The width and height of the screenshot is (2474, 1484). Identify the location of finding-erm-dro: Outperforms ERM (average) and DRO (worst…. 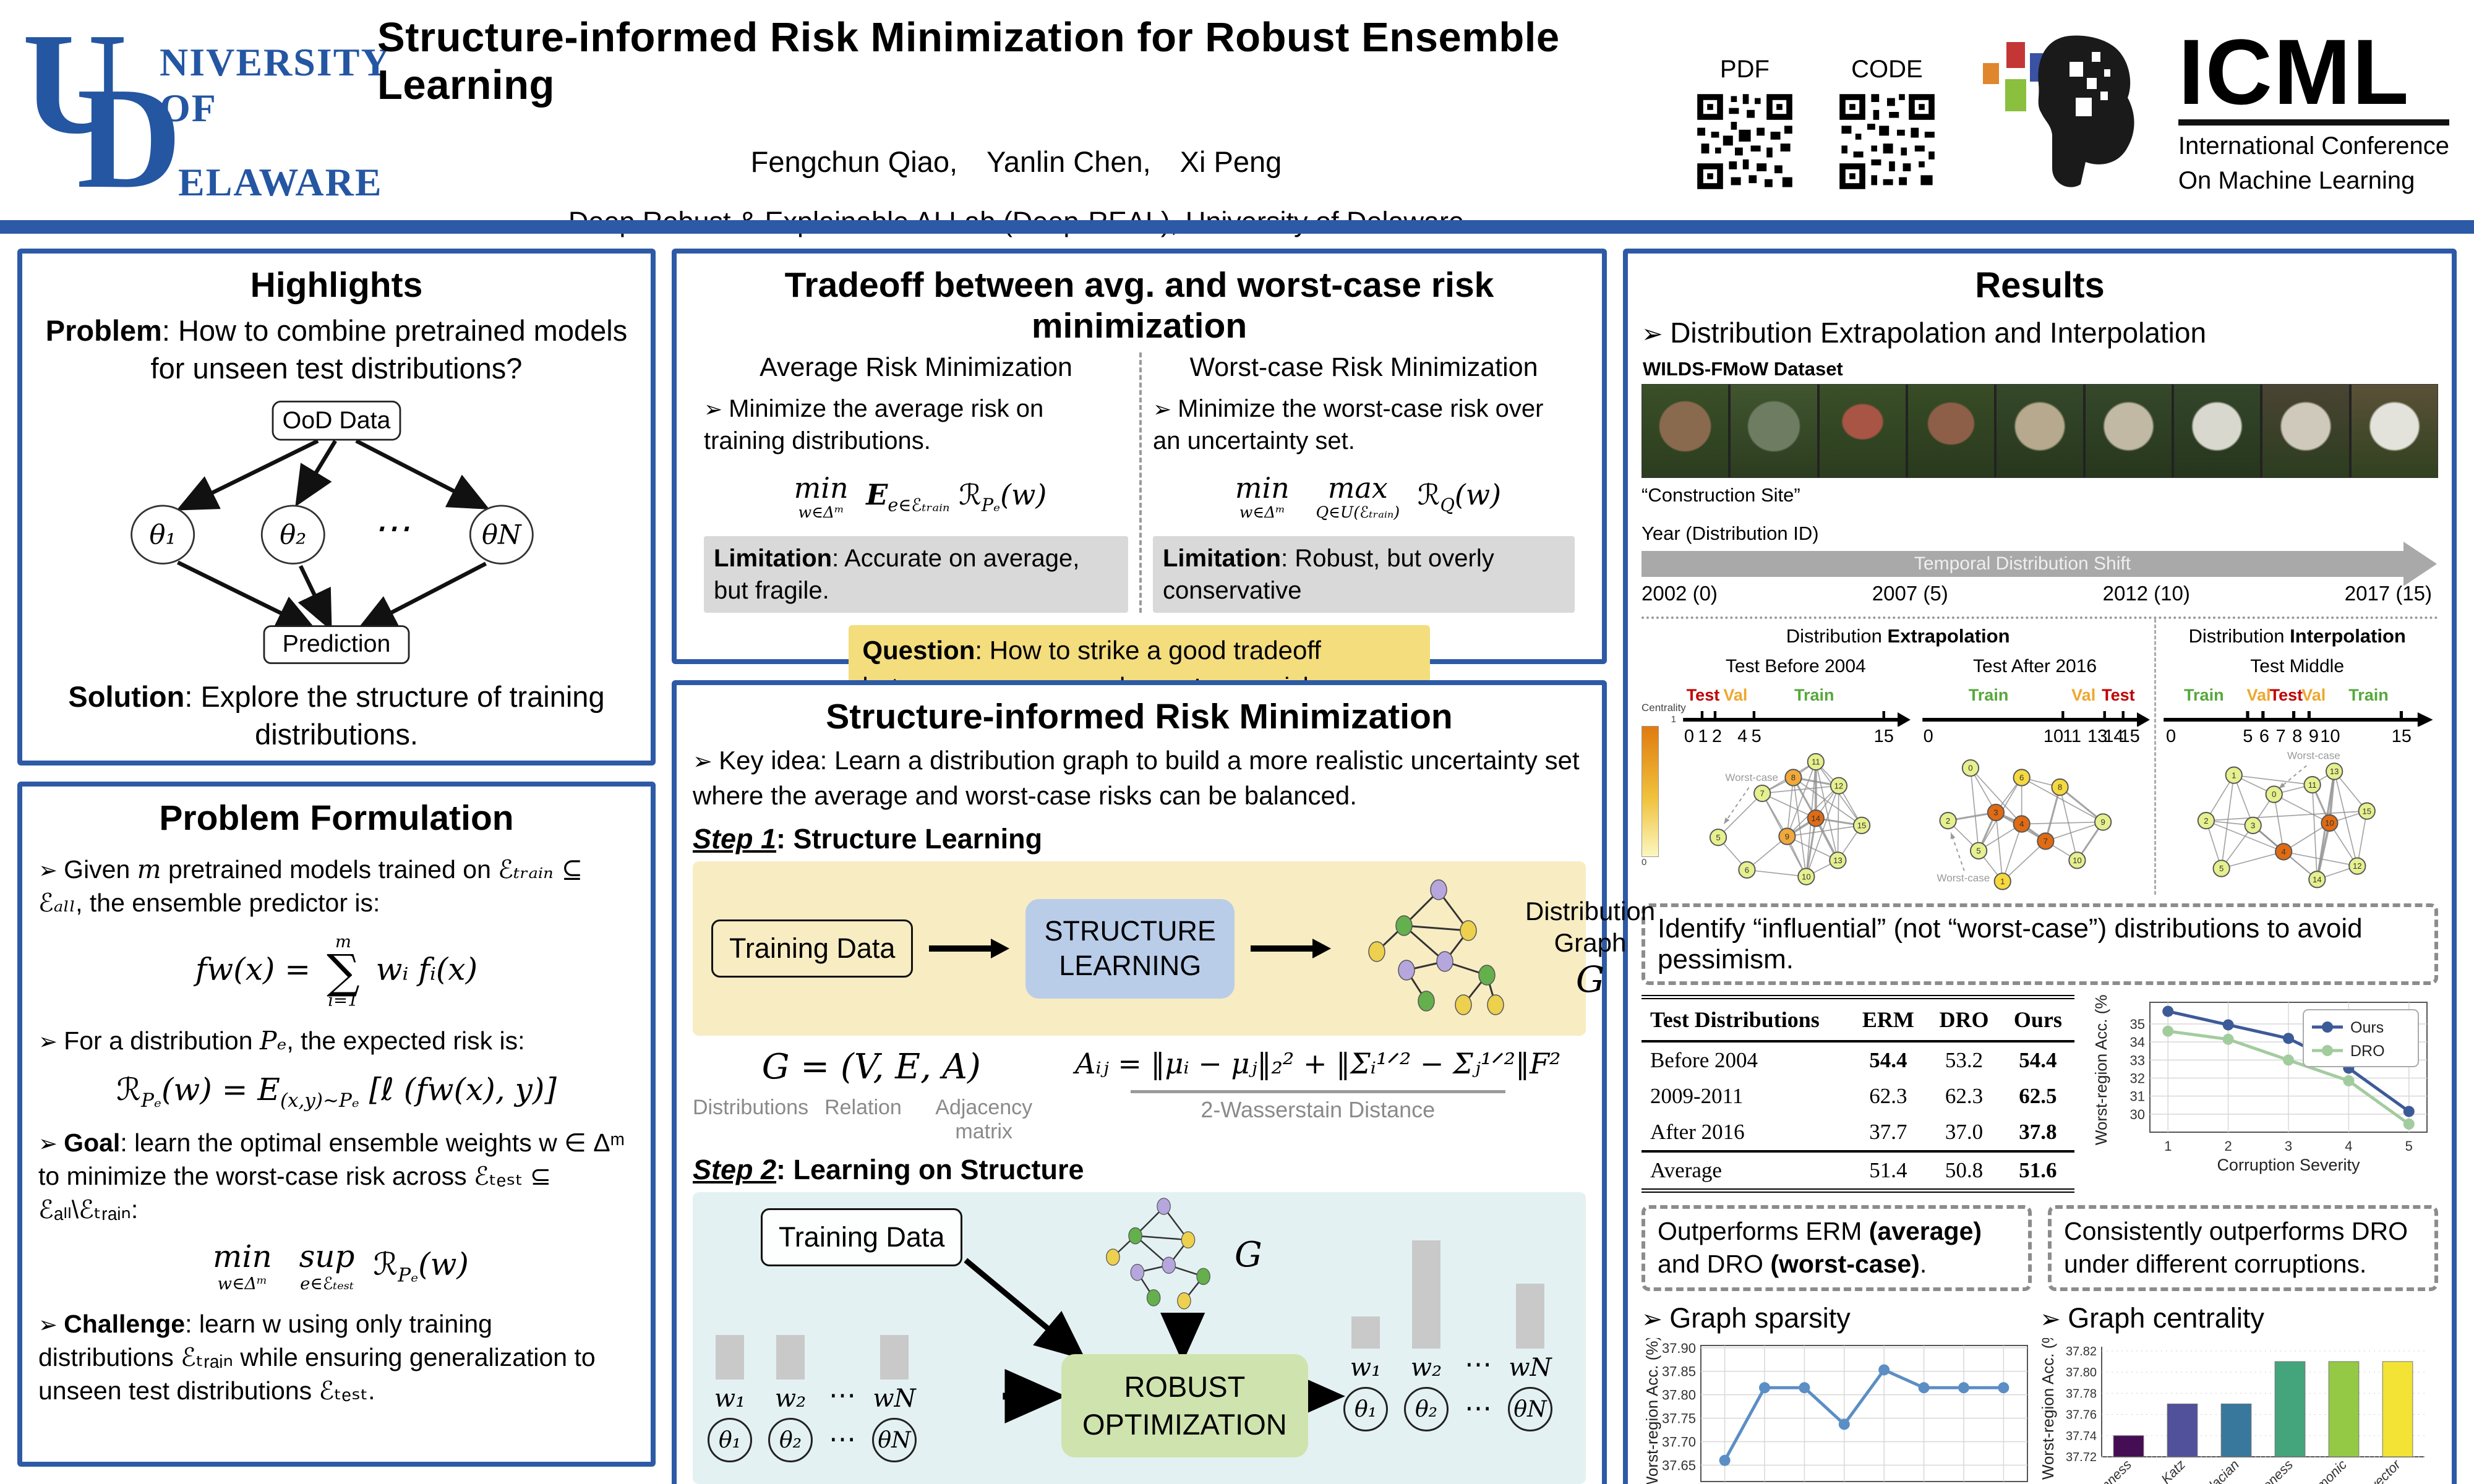
(1836, 1248).